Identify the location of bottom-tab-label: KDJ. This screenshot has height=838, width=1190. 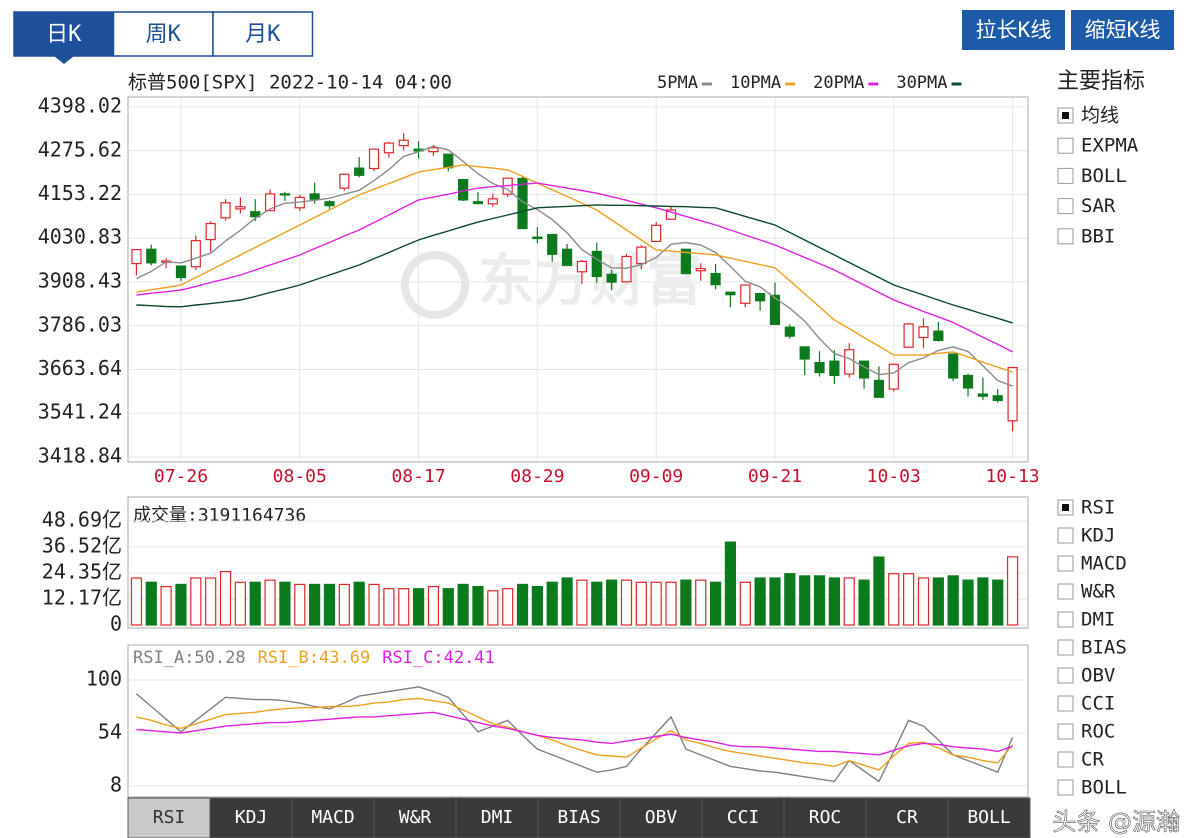
(251, 817).